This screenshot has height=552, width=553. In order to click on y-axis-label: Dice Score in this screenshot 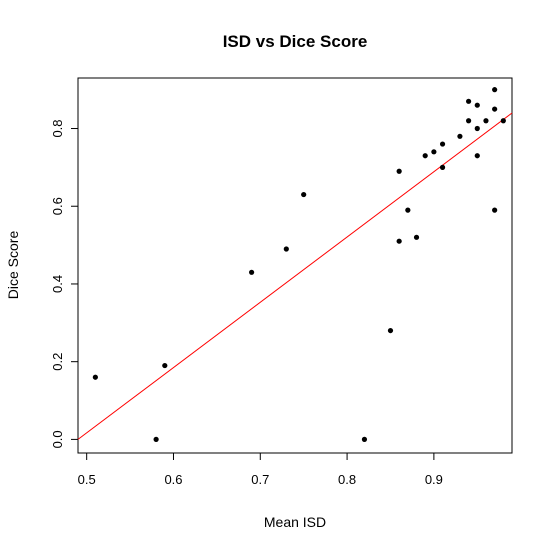, I will do `click(13, 265)`.